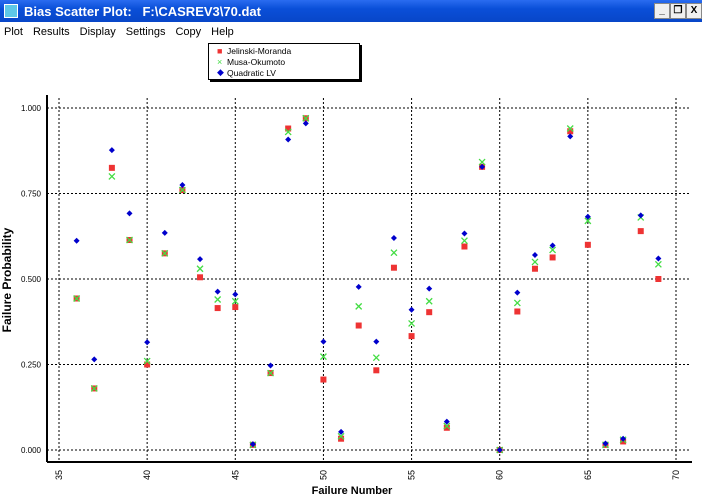 This screenshot has width=702, height=496. I want to click on window-title: Bias Scatter Plot: F:\CASREV3\70.dat, so click(142, 11).